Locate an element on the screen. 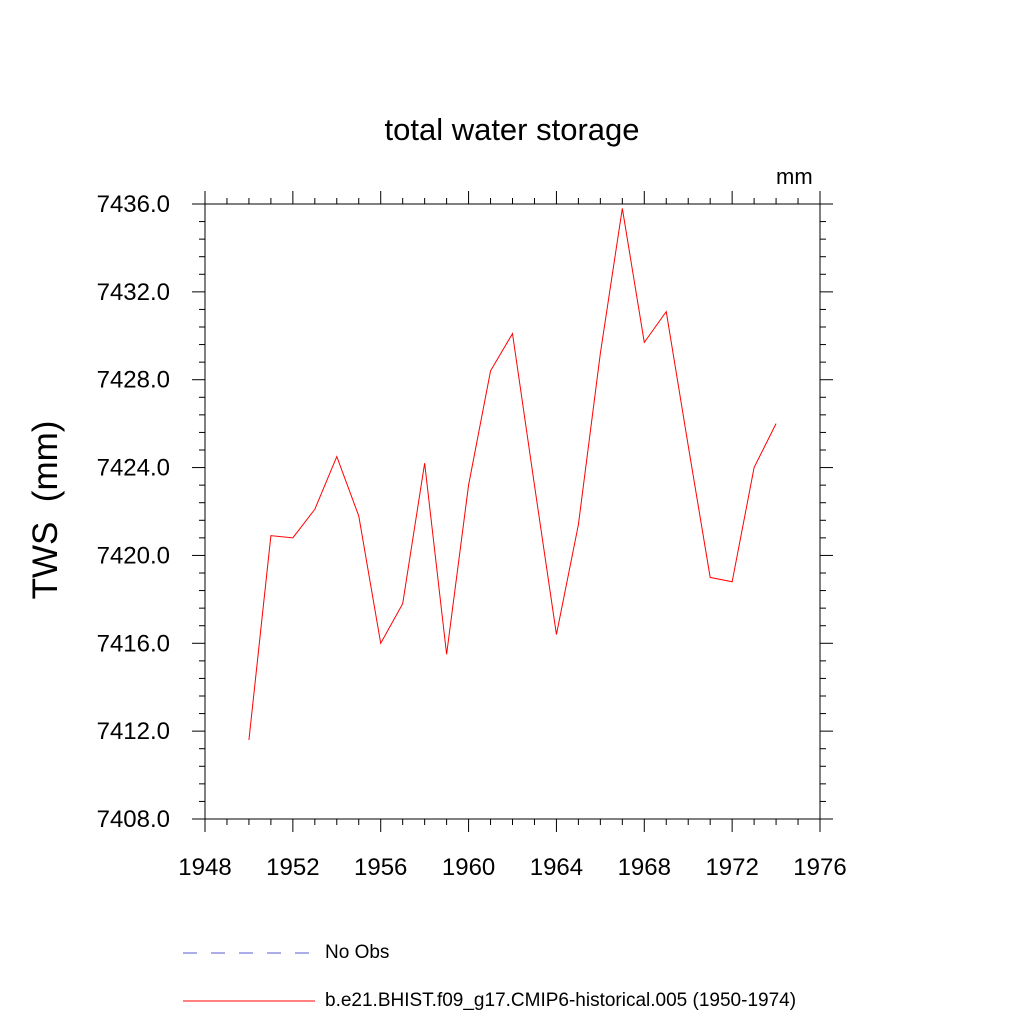 The image size is (1024, 1024). x-tick-label: 1960 is located at coordinates (468, 867).